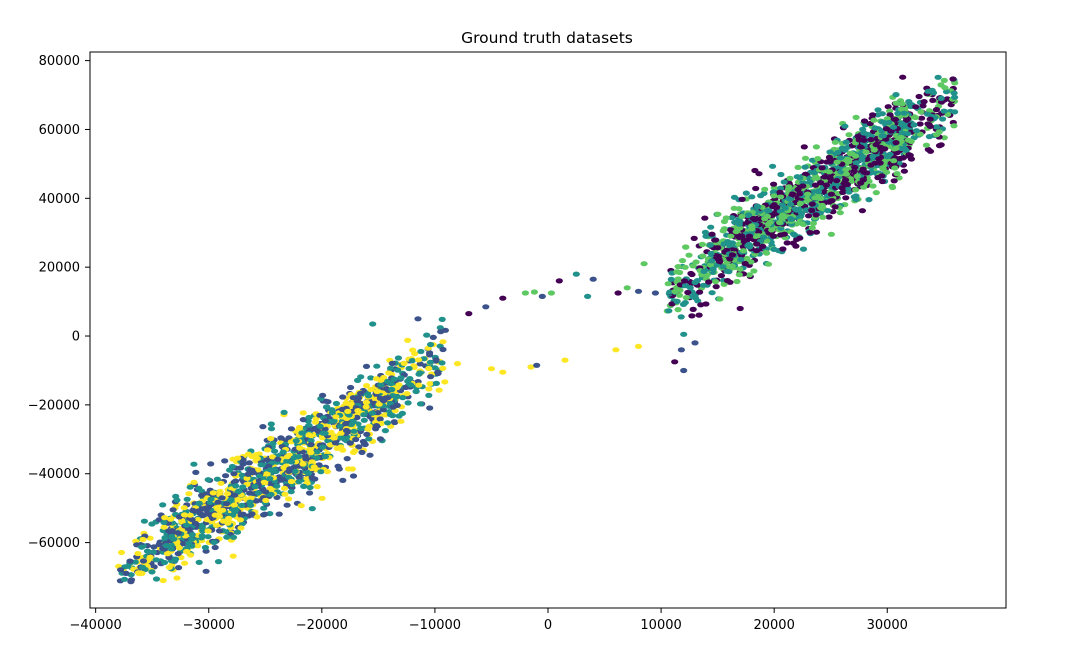 The image size is (1076, 658). I want to click on y-tick-label: 20000, so click(59, 268).